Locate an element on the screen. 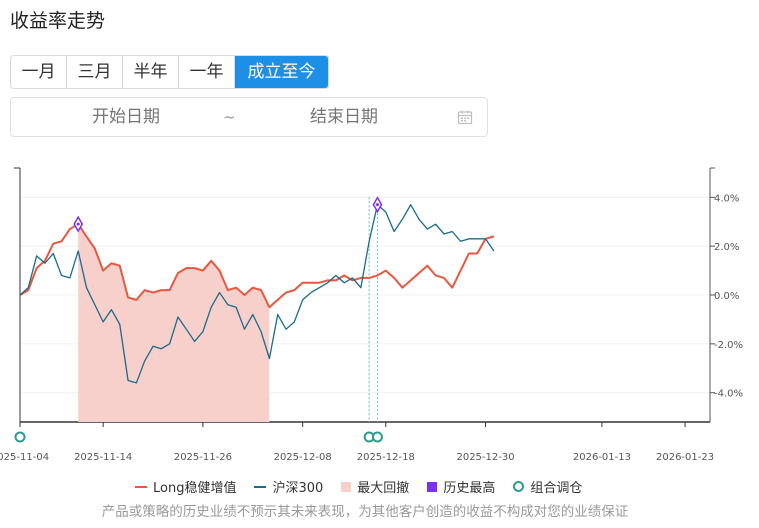 This screenshot has height=528, width=759. legend-label-rebalance: 组合调仓 is located at coordinates (556, 488).